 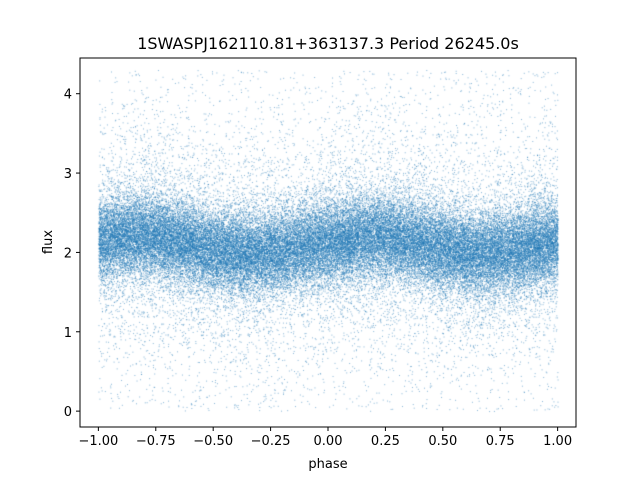 I want to click on x-axis-ticks: −1.00 −0.75 −0.50 −0.25 0.00 0.25 0.50 0.75 1.00, so click(x=325, y=438).